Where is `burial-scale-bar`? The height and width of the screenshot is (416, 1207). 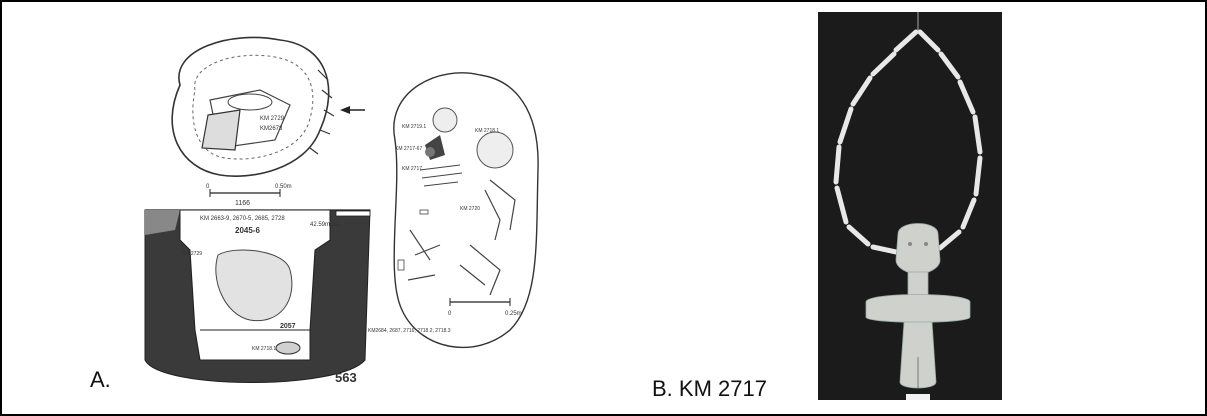 burial-scale-bar is located at coordinates (480, 302).